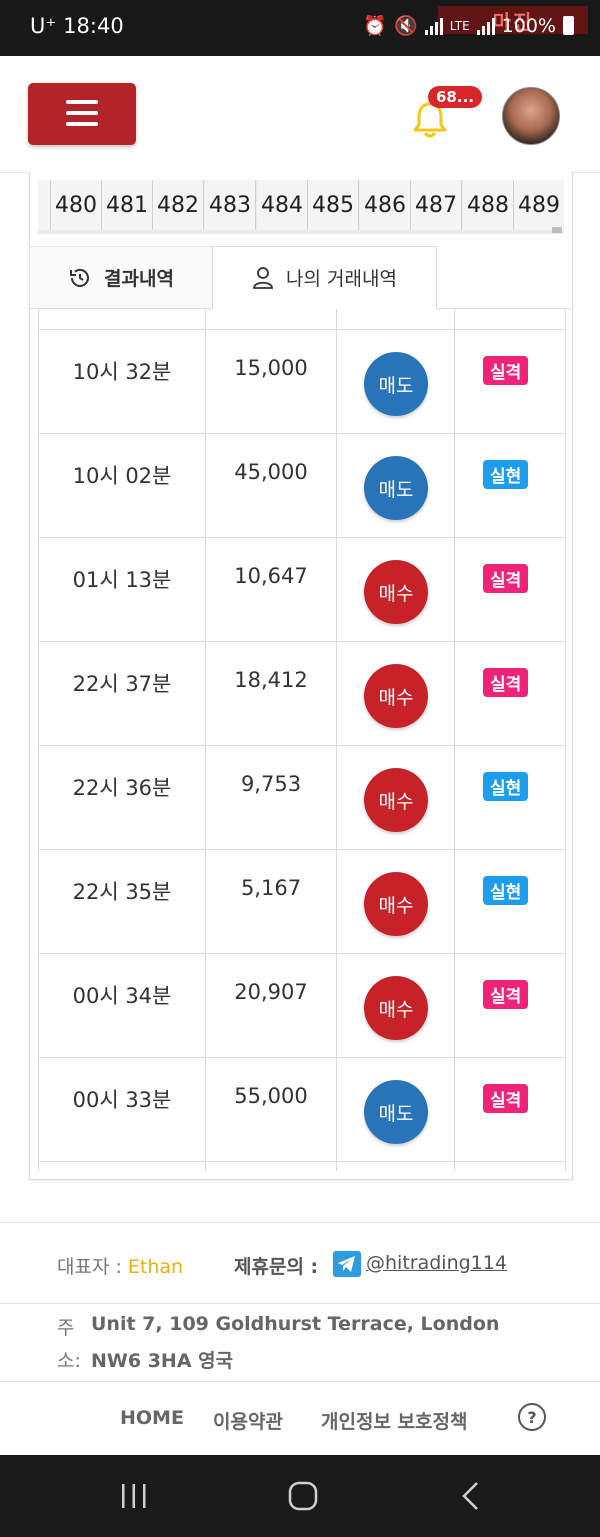 Image resolution: width=600 pixels, height=1537 pixels. Describe the element at coordinates (162, 1361) in the screenshot. I see `address-line-2: NW6 3HA 영국` at that location.